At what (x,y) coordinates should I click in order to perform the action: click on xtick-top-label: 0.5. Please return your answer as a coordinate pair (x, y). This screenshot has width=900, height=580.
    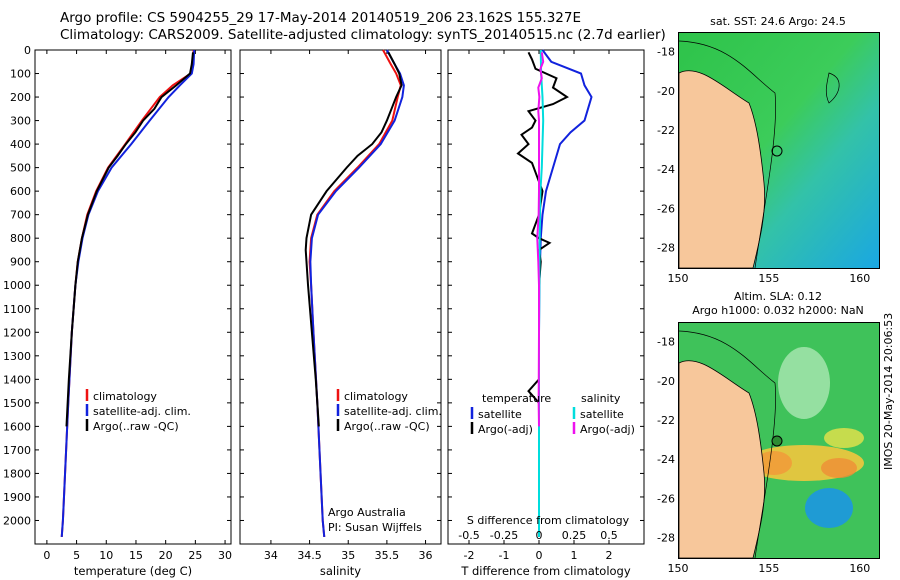
    Looking at the image, I should click on (609, 535).